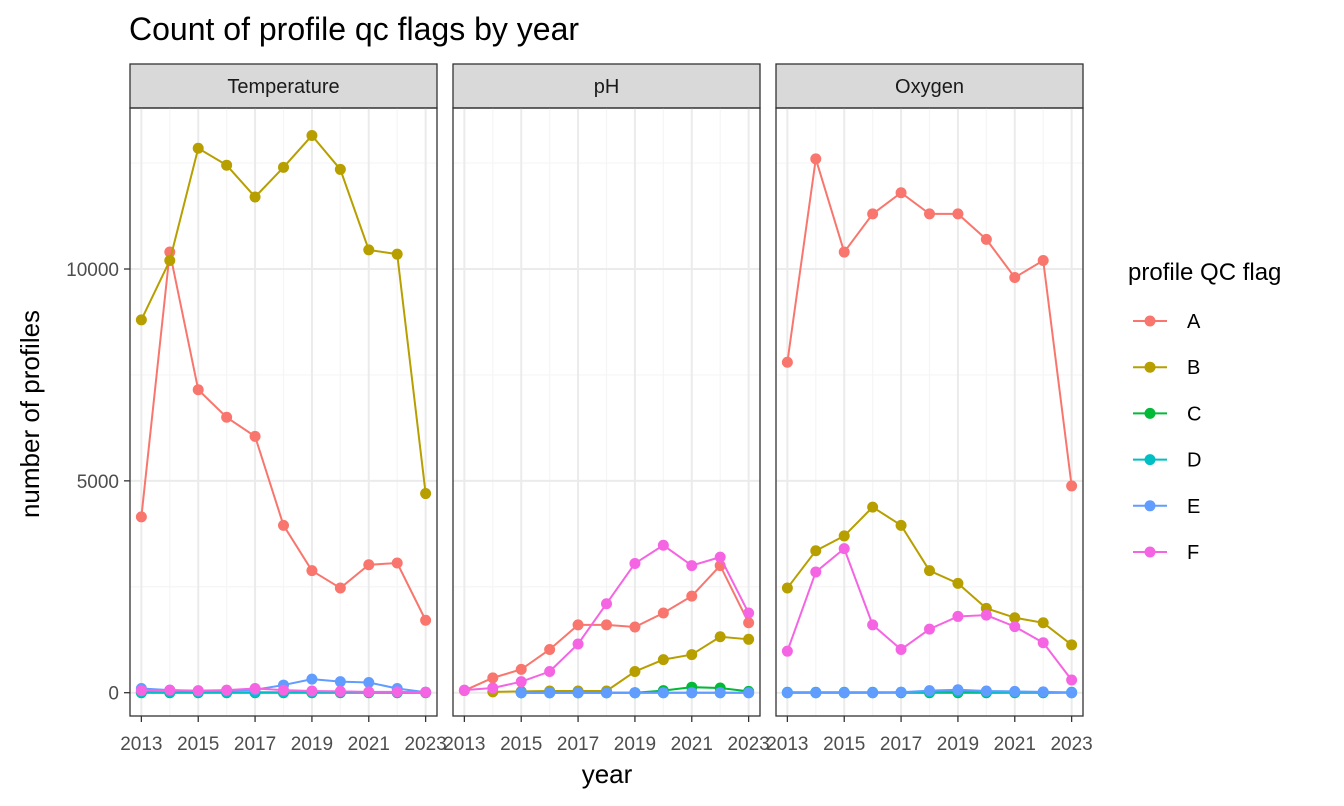 Image resolution: width=1344 pixels, height=806 pixels. What do you see at coordinates (354, 29) in the screenshot?
I see `chart-title: Count of profile qc flags by year` at bounding box center [354, 29].